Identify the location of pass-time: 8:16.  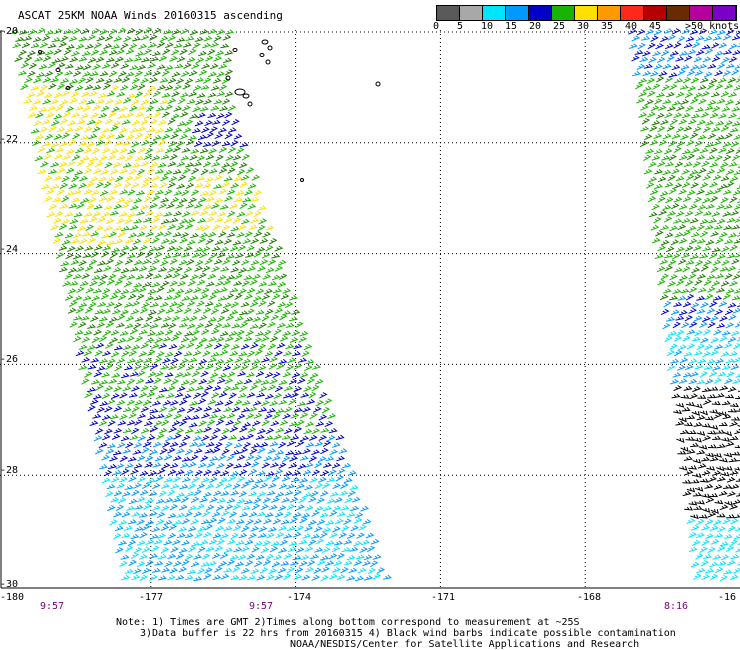
(676, 606).